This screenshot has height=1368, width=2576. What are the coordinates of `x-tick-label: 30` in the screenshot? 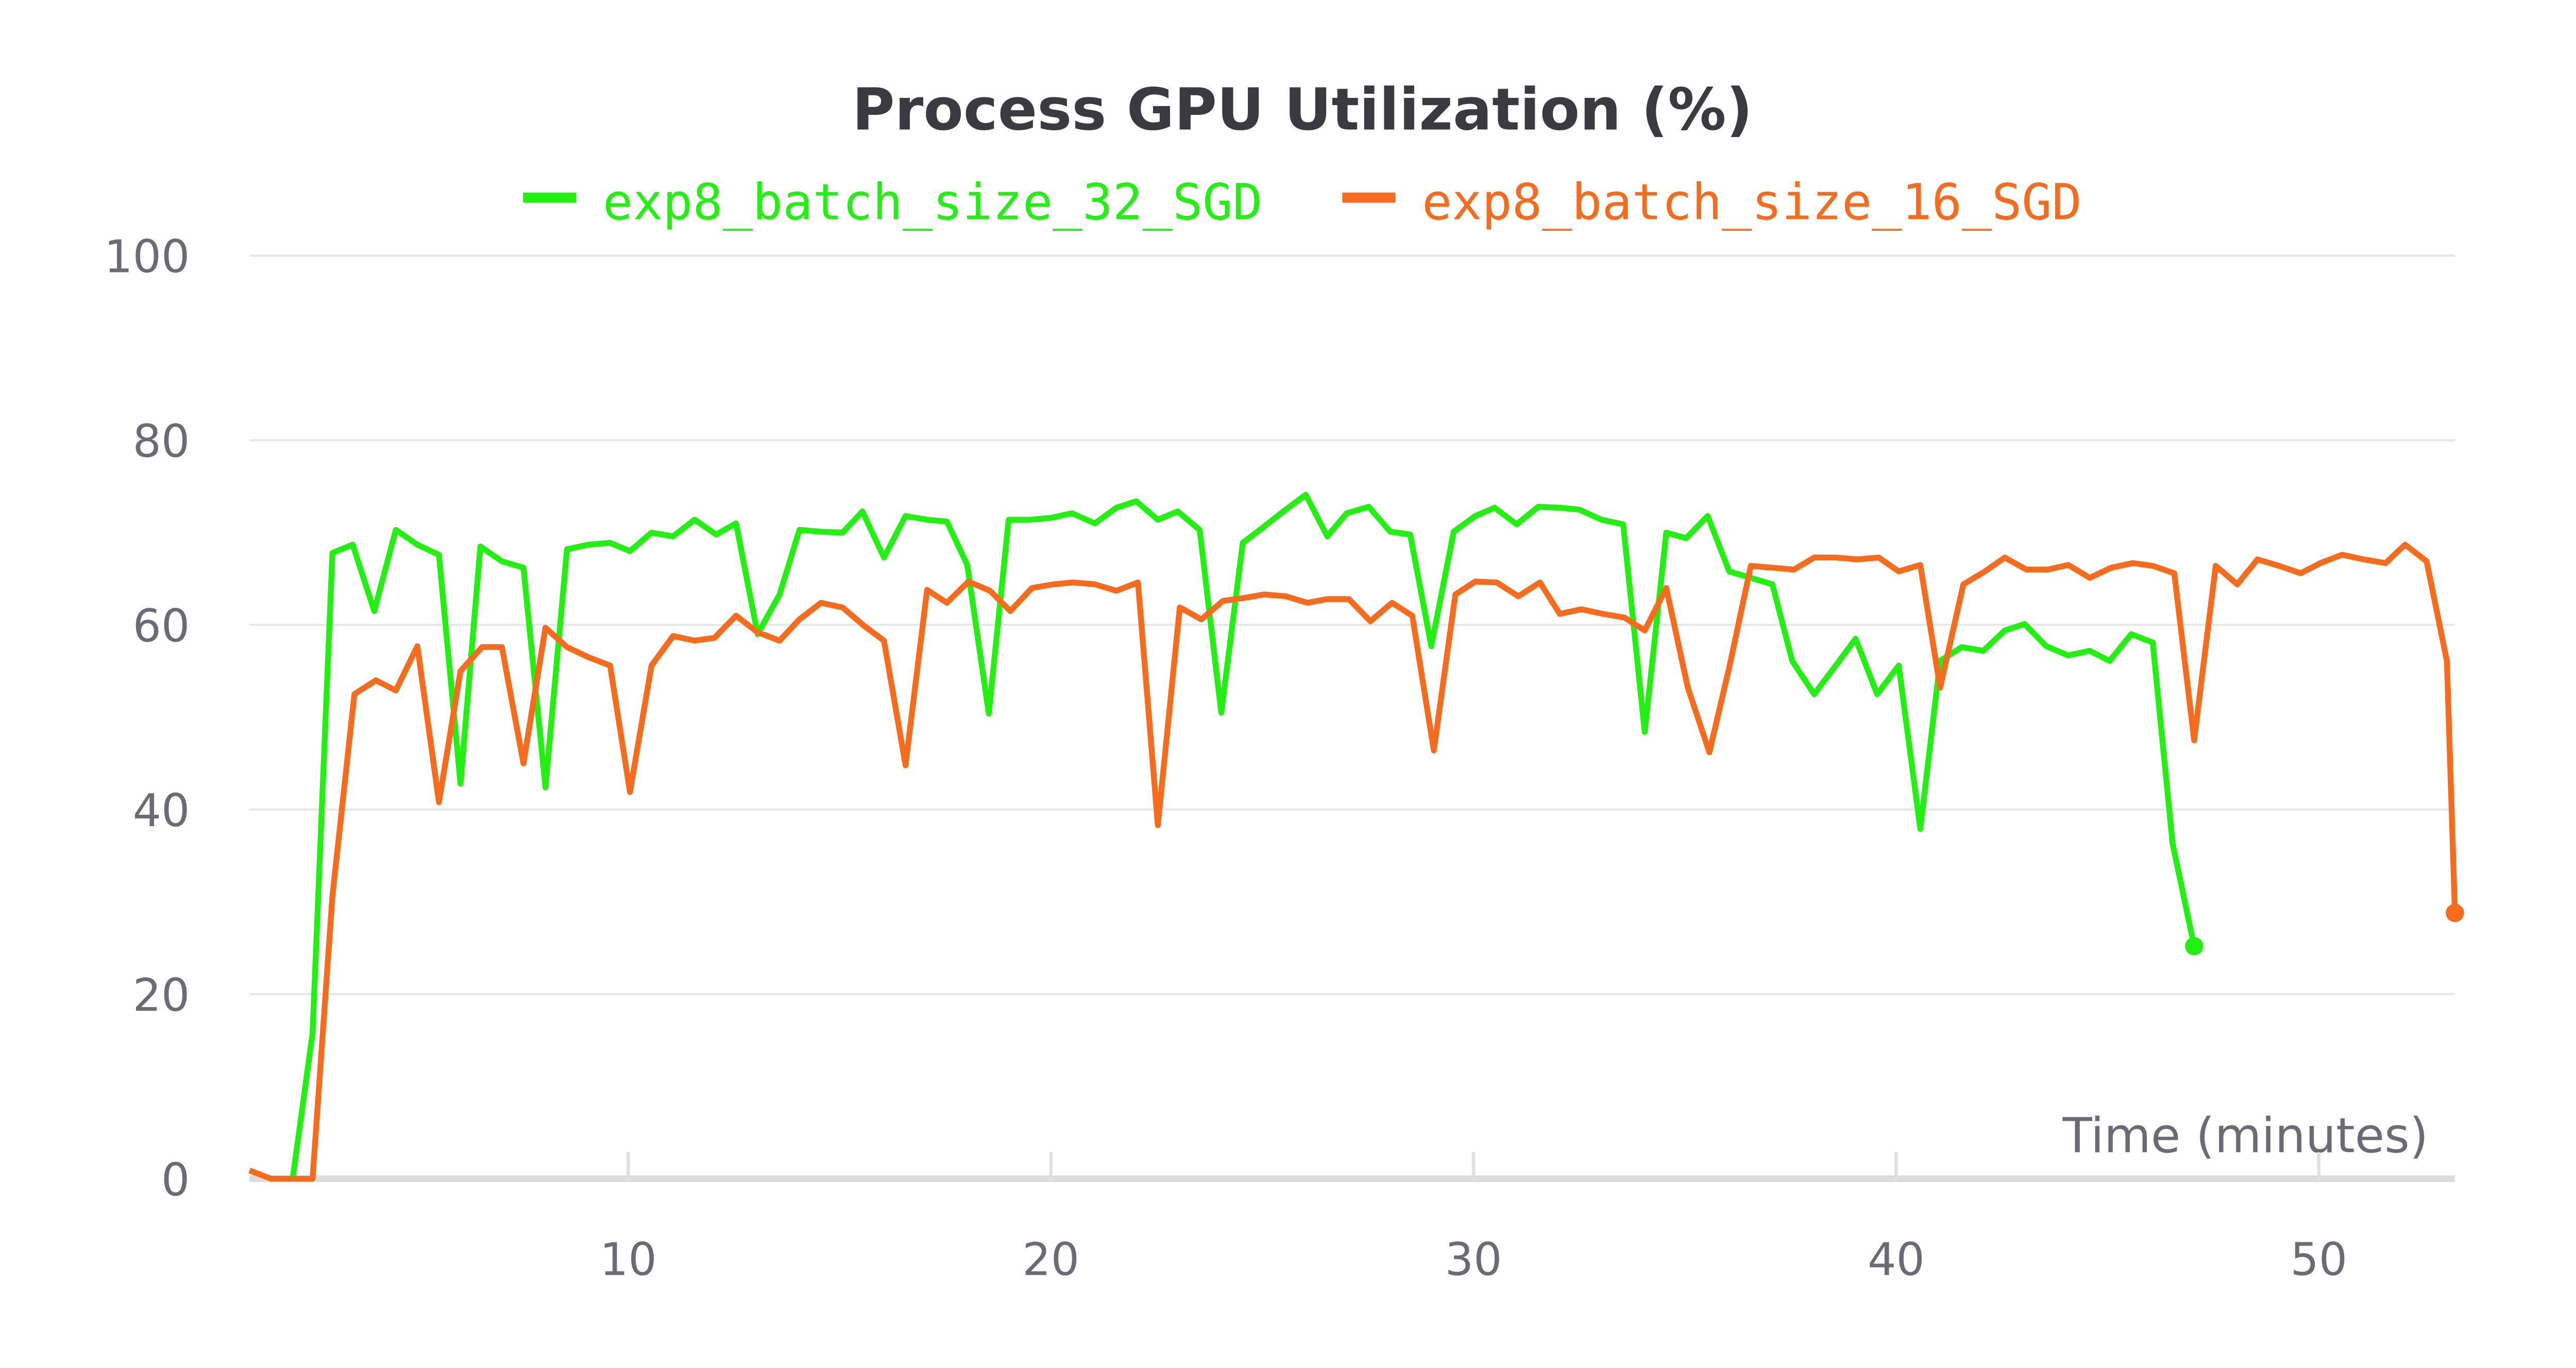 It's located at (1473, 1259).